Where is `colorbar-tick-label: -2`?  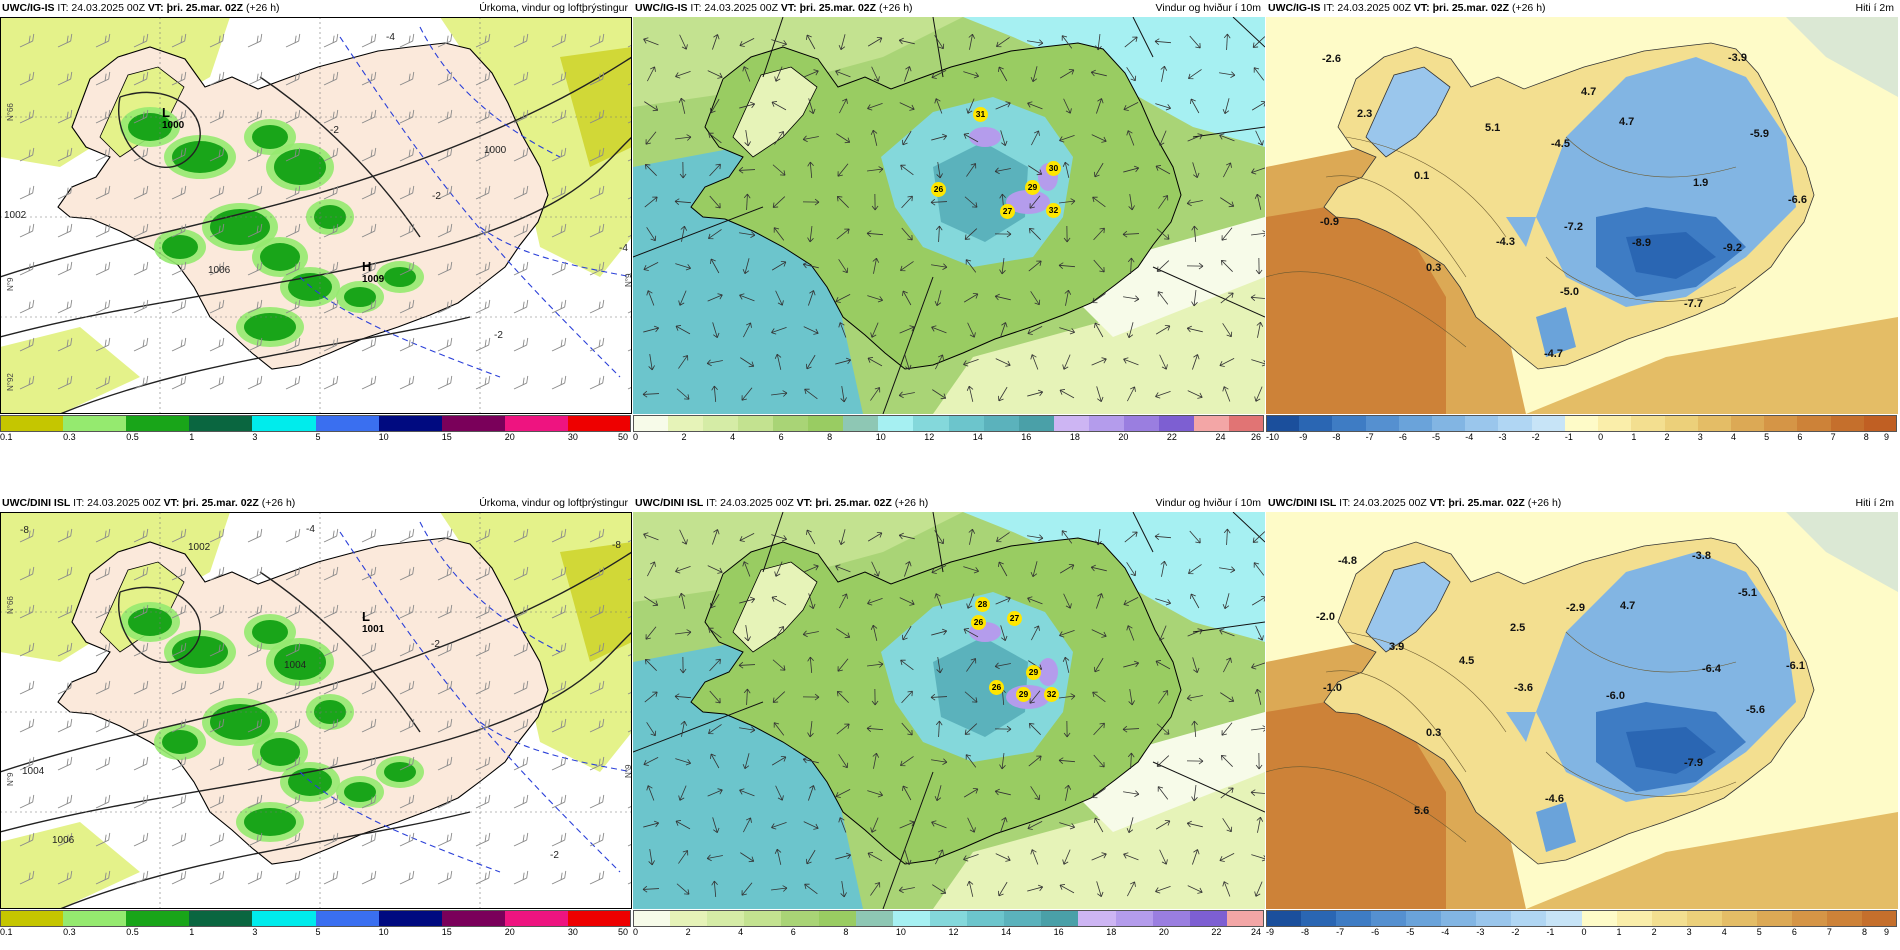 colorbar-tick-label: -2 is located at coordinates (1515, 932).